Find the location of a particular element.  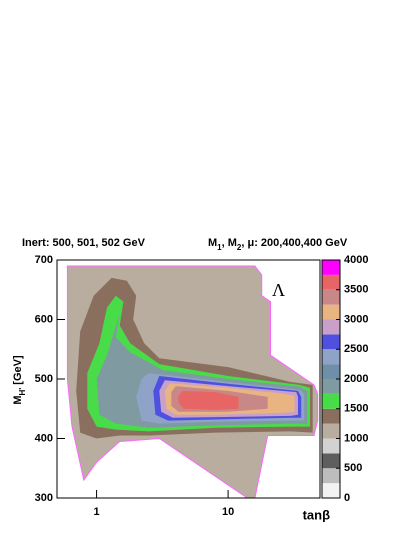

text-part: , M is located at coordinates (229, 243).